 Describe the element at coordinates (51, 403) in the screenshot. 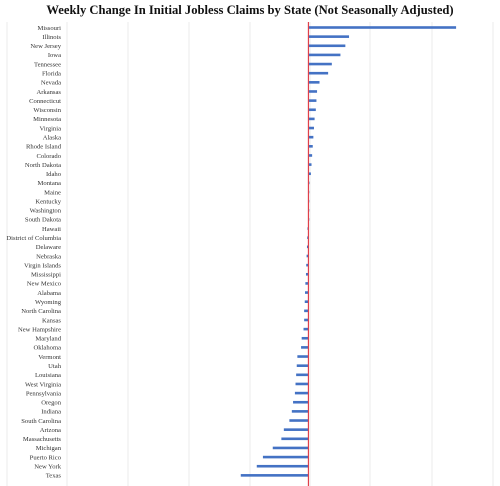

I see `category-label-oregon: Oregon` at that location.